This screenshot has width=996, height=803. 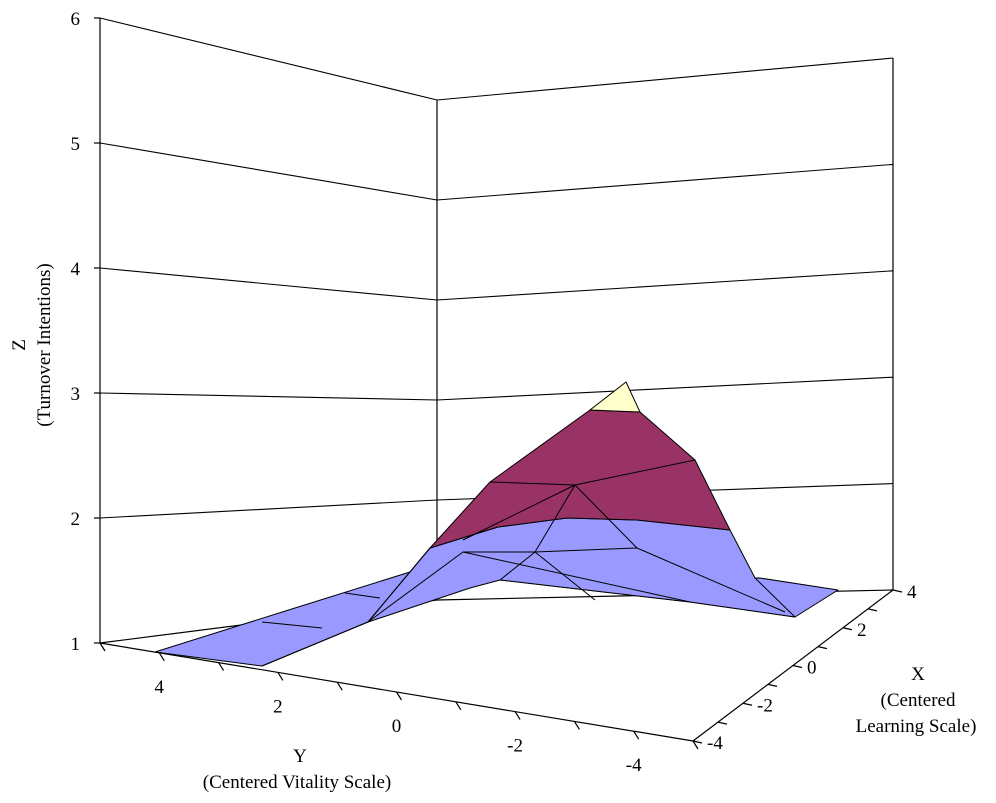 What do you see at coordinates (615, 397) in the screenshot?
I see `surface-peak-band` at bounding box center [615, 397].